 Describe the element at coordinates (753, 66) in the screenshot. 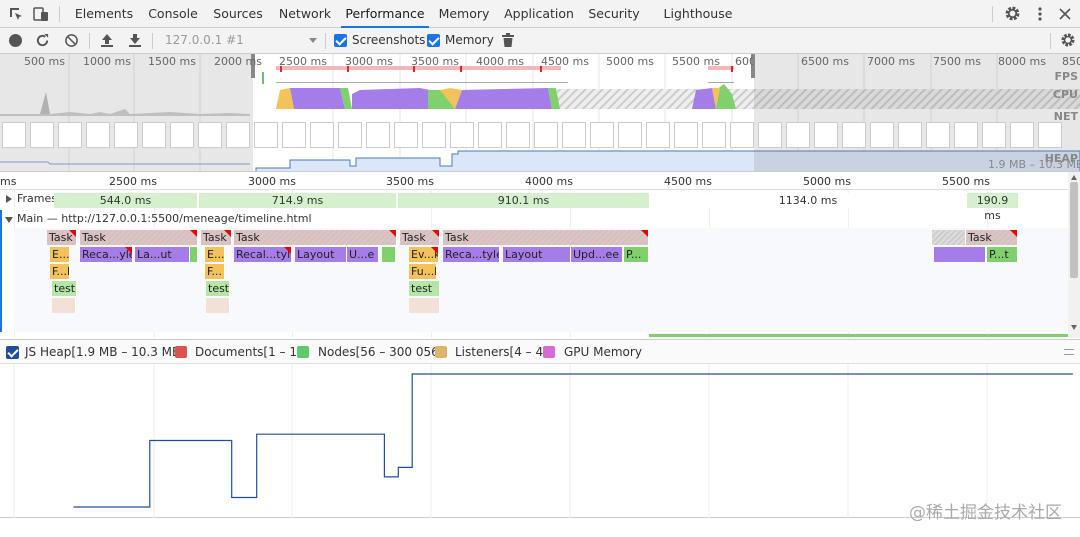

I see `selection-right-handle` at that location.